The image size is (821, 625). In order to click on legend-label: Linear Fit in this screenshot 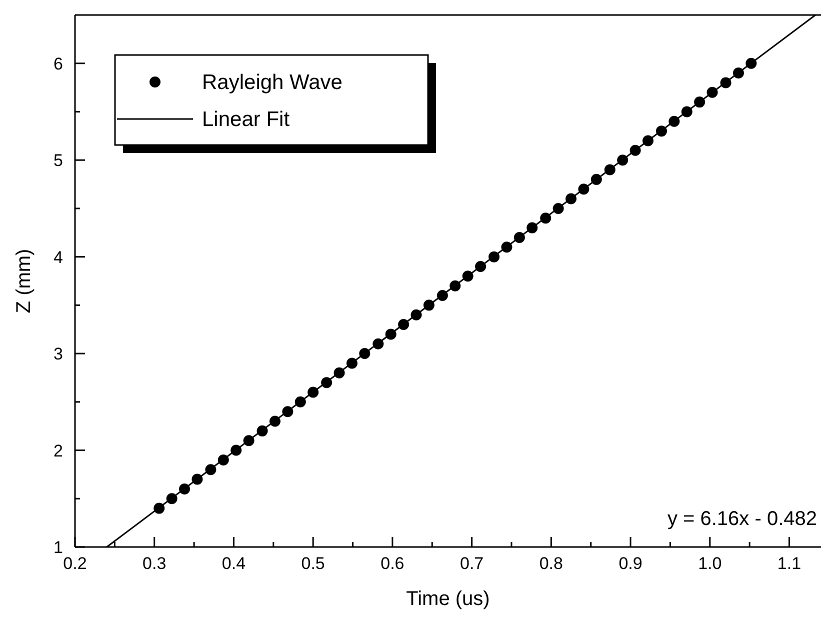, I will do `click(246, 119)`.